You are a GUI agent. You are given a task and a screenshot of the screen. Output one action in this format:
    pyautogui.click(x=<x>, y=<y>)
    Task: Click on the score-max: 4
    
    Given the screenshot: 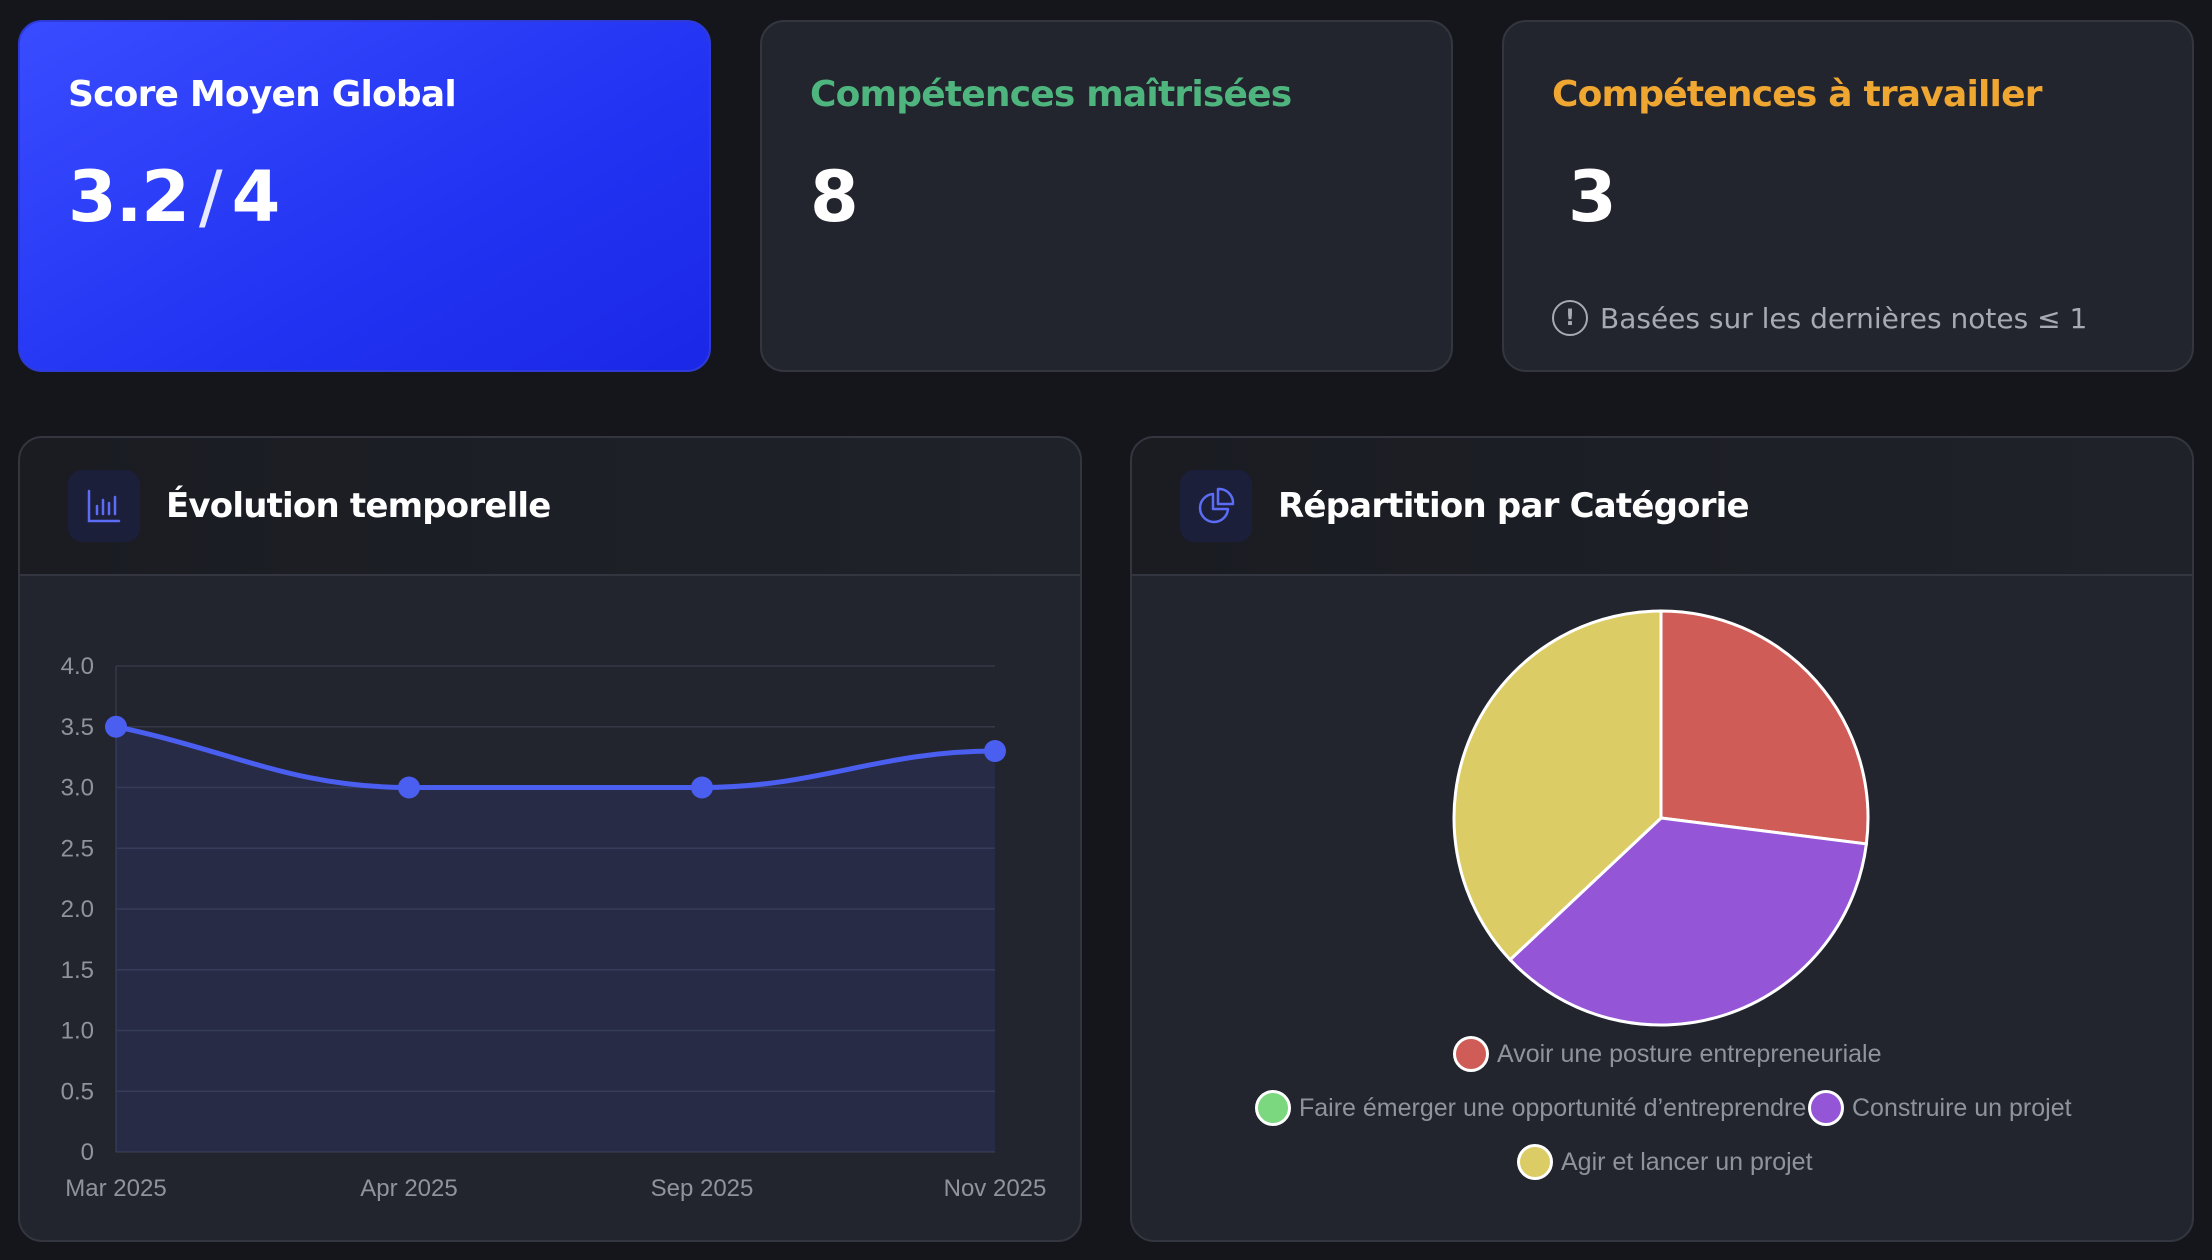 What is the action you would take?
    pyautogui.click(x=256, y=197)
    